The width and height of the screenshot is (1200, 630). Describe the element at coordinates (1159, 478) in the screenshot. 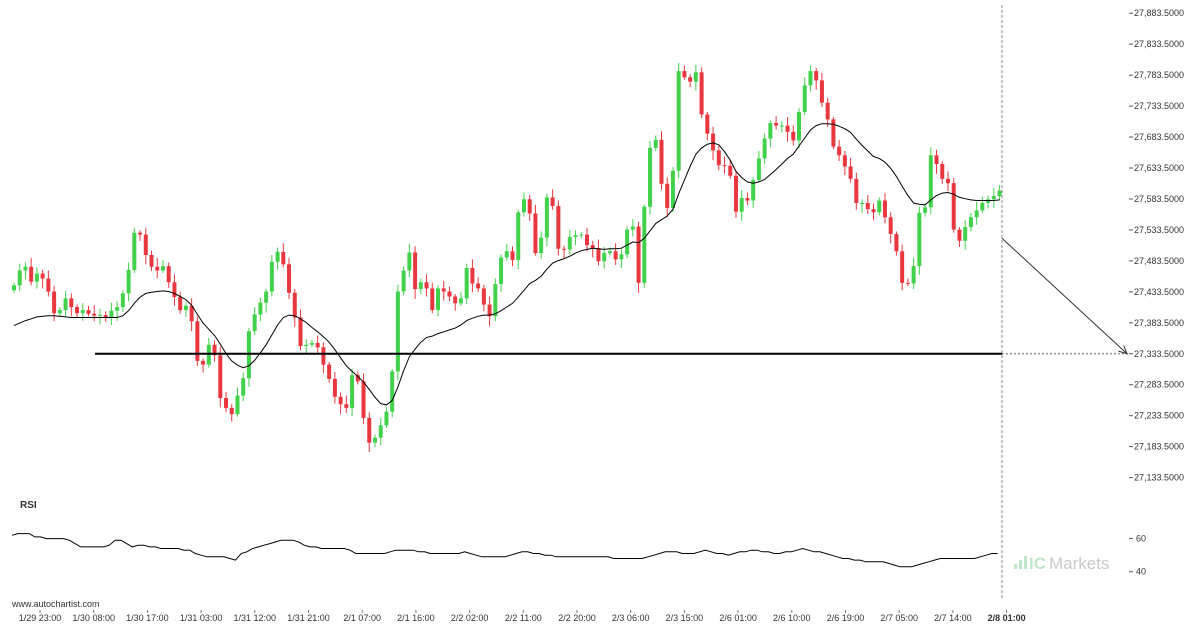

I see `price-tick-label: 27,133.5000` at that location.